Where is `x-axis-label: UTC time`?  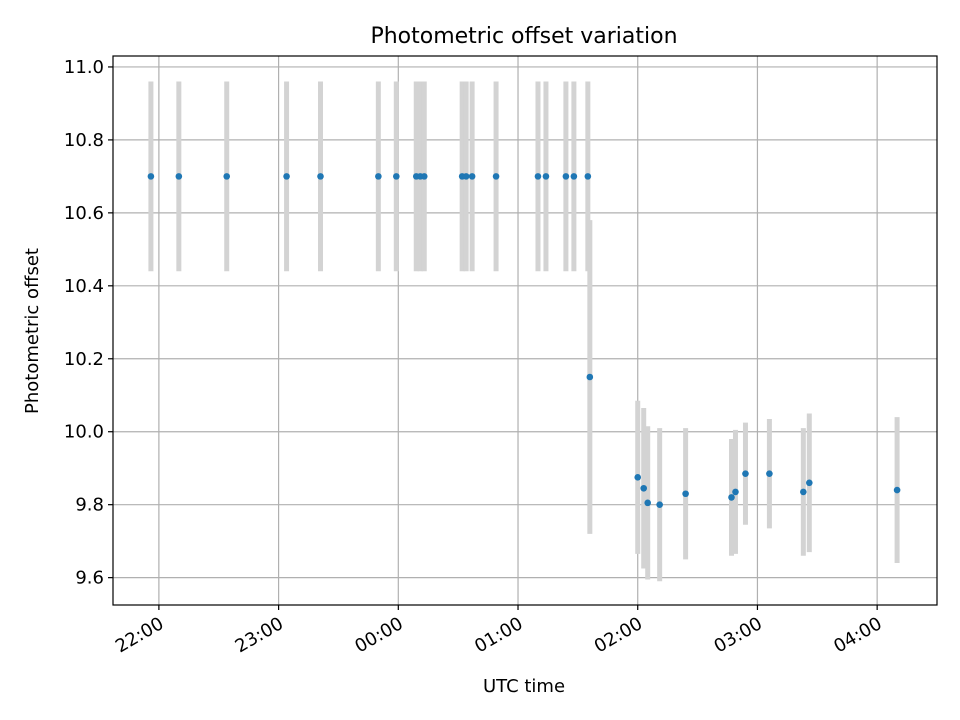
x-axis-label: UTC time is located at coordinates (524, 686).